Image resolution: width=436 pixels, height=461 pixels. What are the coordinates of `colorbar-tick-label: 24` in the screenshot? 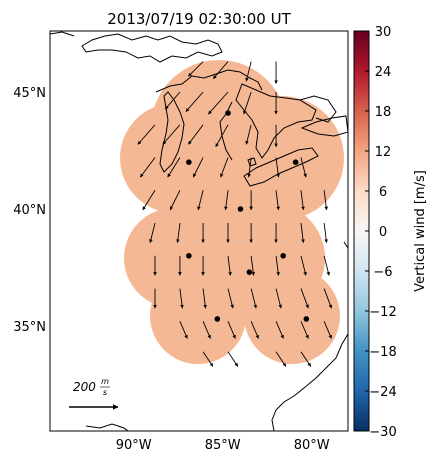 It's located at (383, 72).